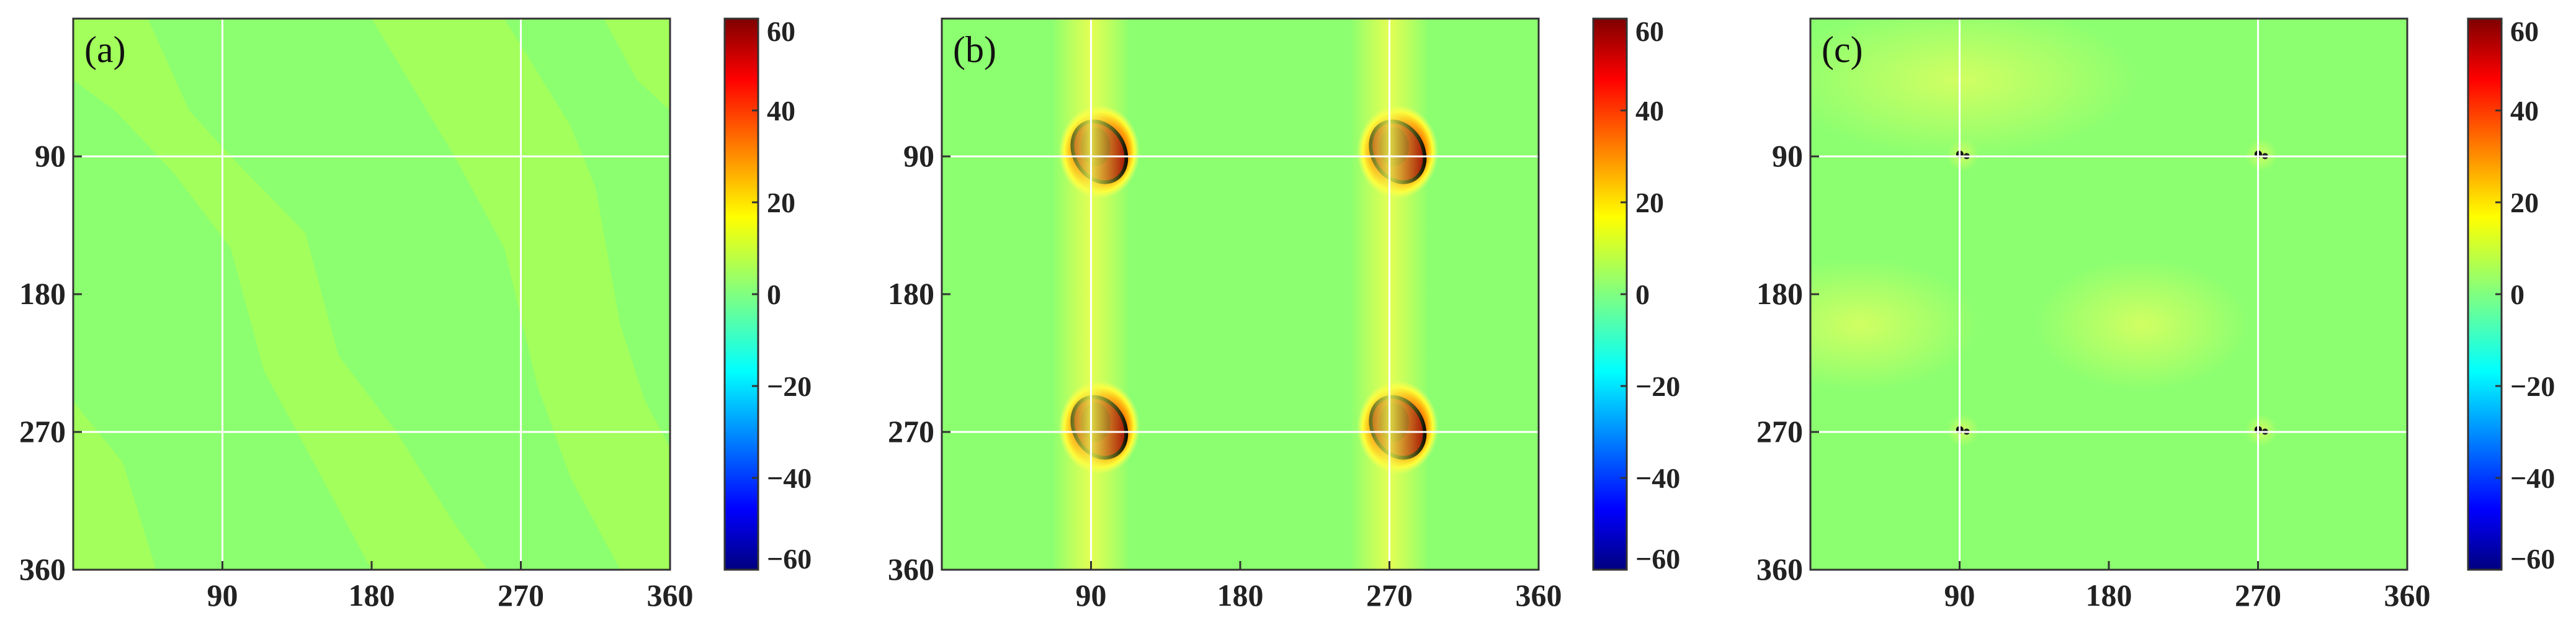  I want to click on panel-label: (c), so click(1842, 50).